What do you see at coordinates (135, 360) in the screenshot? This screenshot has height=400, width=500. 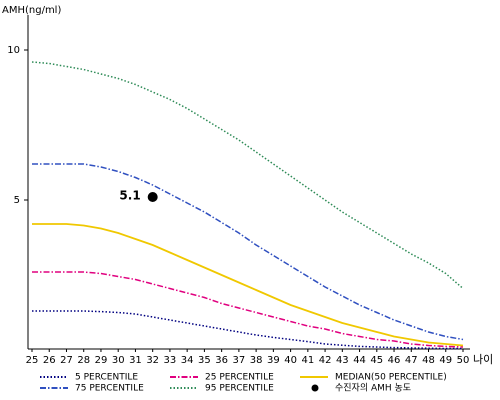 I see `x-tick-label: 31` at bounding box center [135, 360].